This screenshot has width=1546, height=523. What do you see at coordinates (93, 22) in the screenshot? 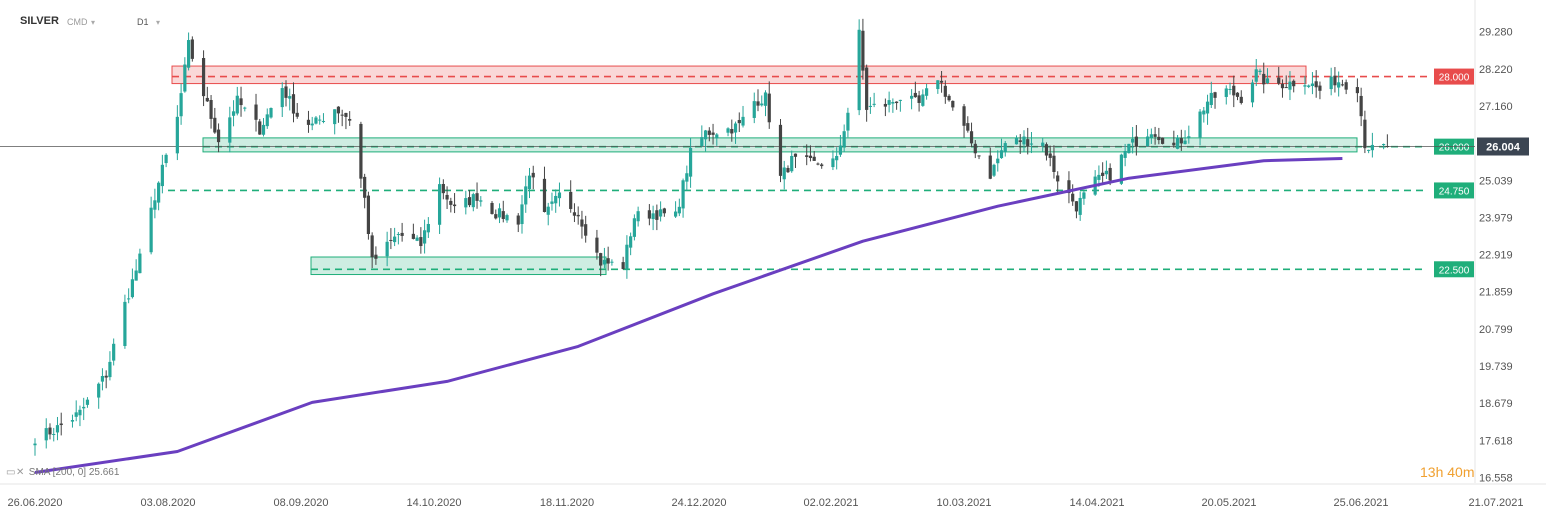
I see `chevron-down-icon: ▾` at bounding box center [93, 22].